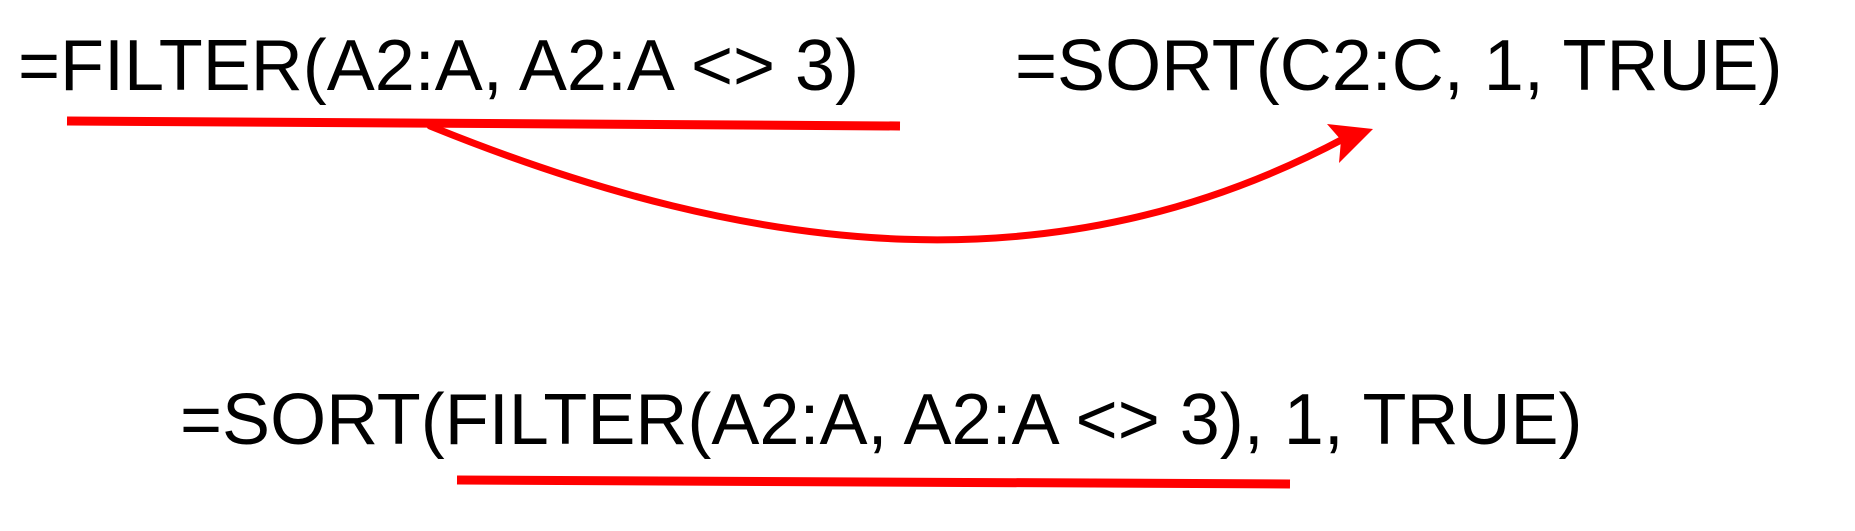 This screenshot has height=531, width=1855. Describe the element at coordinates (881, 420) in the screenshot. I see `combined-formula: =SORT(FILTER(A2:A, A2:A <> 3), 1, TRUE)` at that location.